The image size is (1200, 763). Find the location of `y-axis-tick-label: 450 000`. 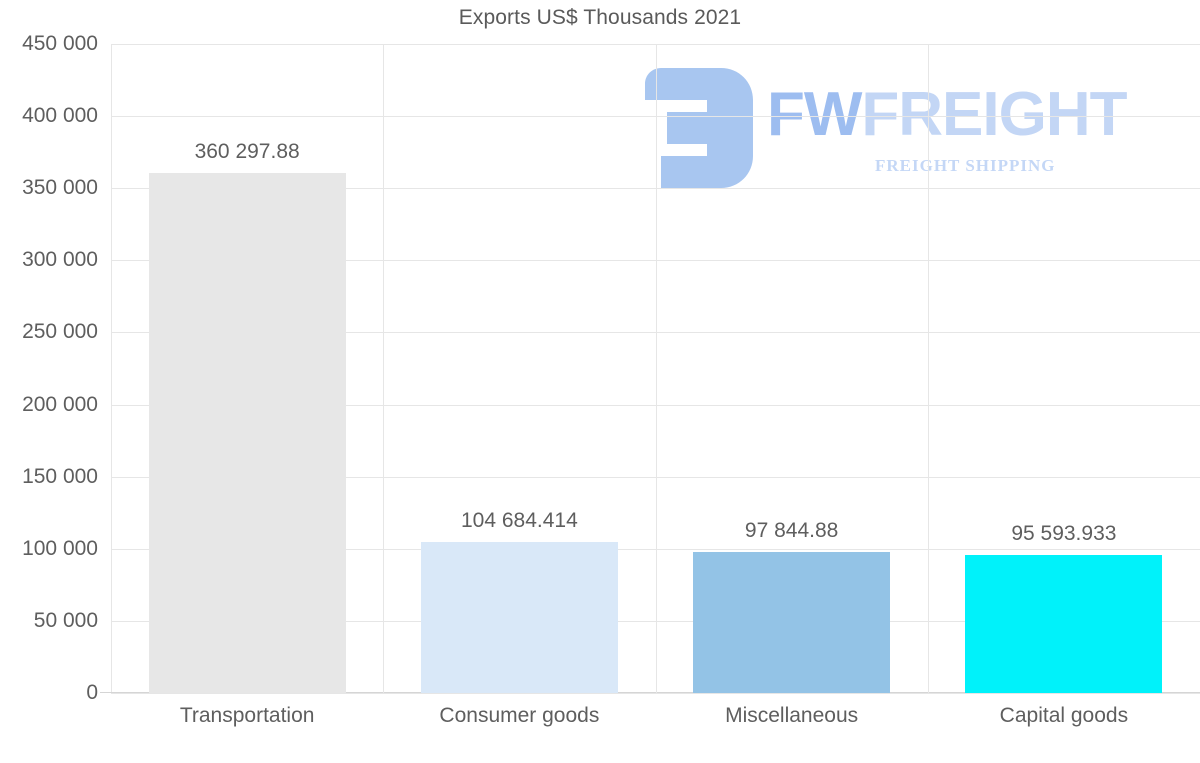

y-axis-tick-label: 450 000 is located at coordinates (60, 43).